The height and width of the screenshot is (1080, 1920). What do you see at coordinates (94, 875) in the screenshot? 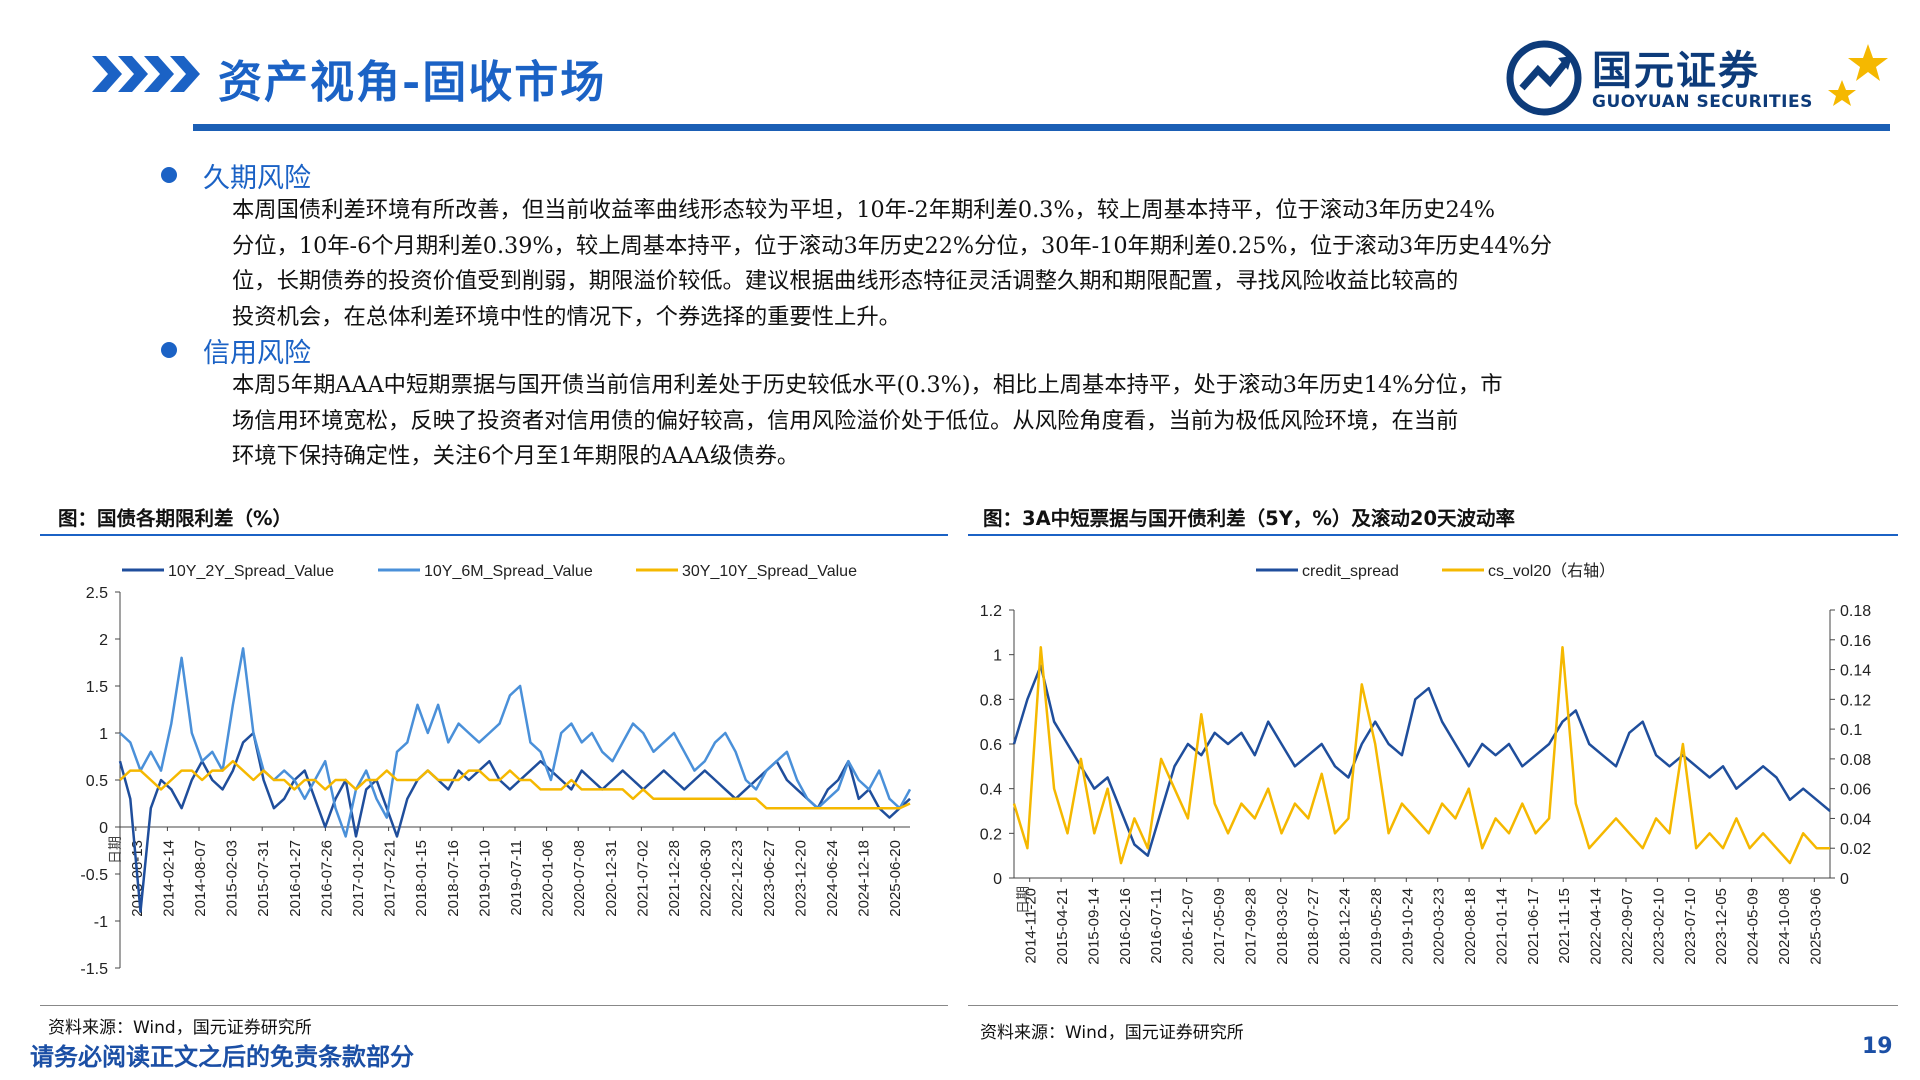
I see `y-tick-label: -0.5` at bounding box center [94, 875].